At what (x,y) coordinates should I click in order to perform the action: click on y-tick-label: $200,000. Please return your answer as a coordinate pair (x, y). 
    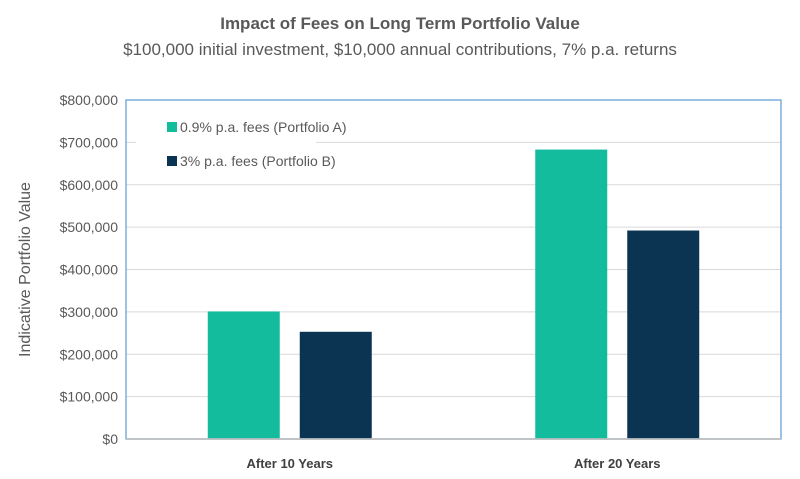
    Looking at the image, I should click on (89, 354).